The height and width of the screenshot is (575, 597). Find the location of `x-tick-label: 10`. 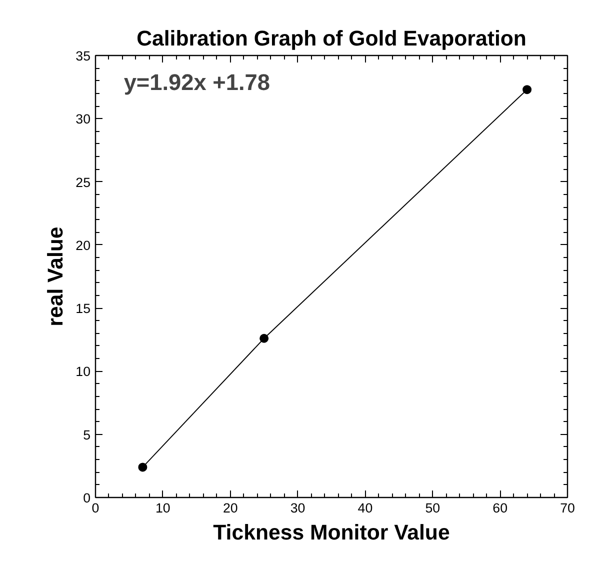

x-tick-label: 10 is located at coordinates (163, 508).